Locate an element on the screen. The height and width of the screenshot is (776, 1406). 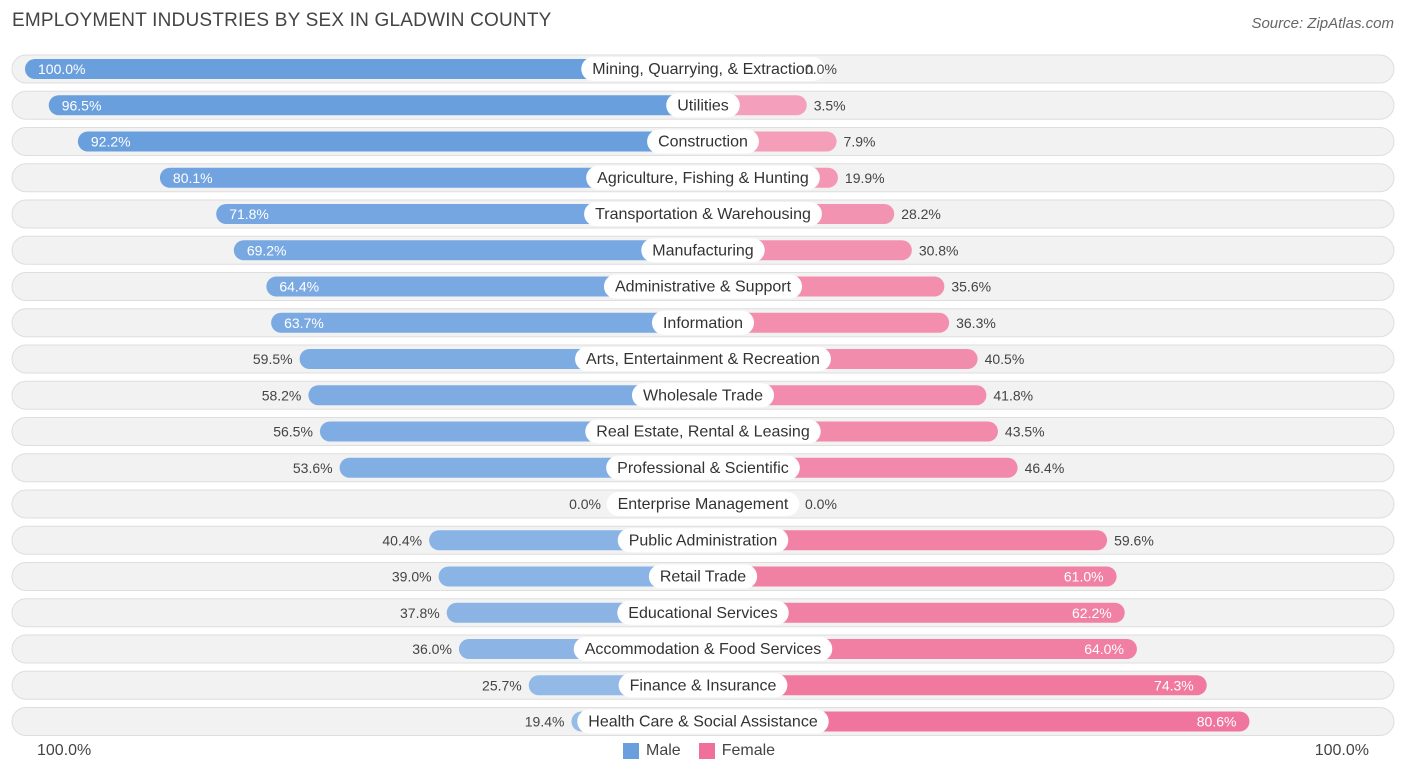
category-label: Wholesale Trade is located at coordinates (703, 395).